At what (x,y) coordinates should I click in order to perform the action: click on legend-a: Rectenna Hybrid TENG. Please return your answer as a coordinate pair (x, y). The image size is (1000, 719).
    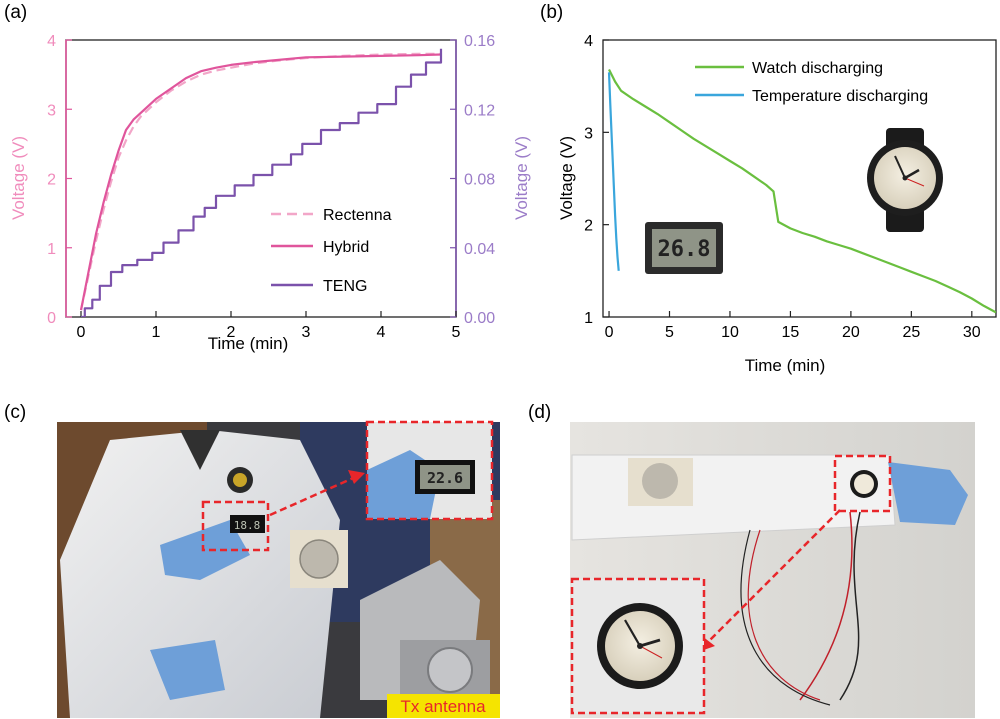
    Looking at the image, I should click on (331, 251).